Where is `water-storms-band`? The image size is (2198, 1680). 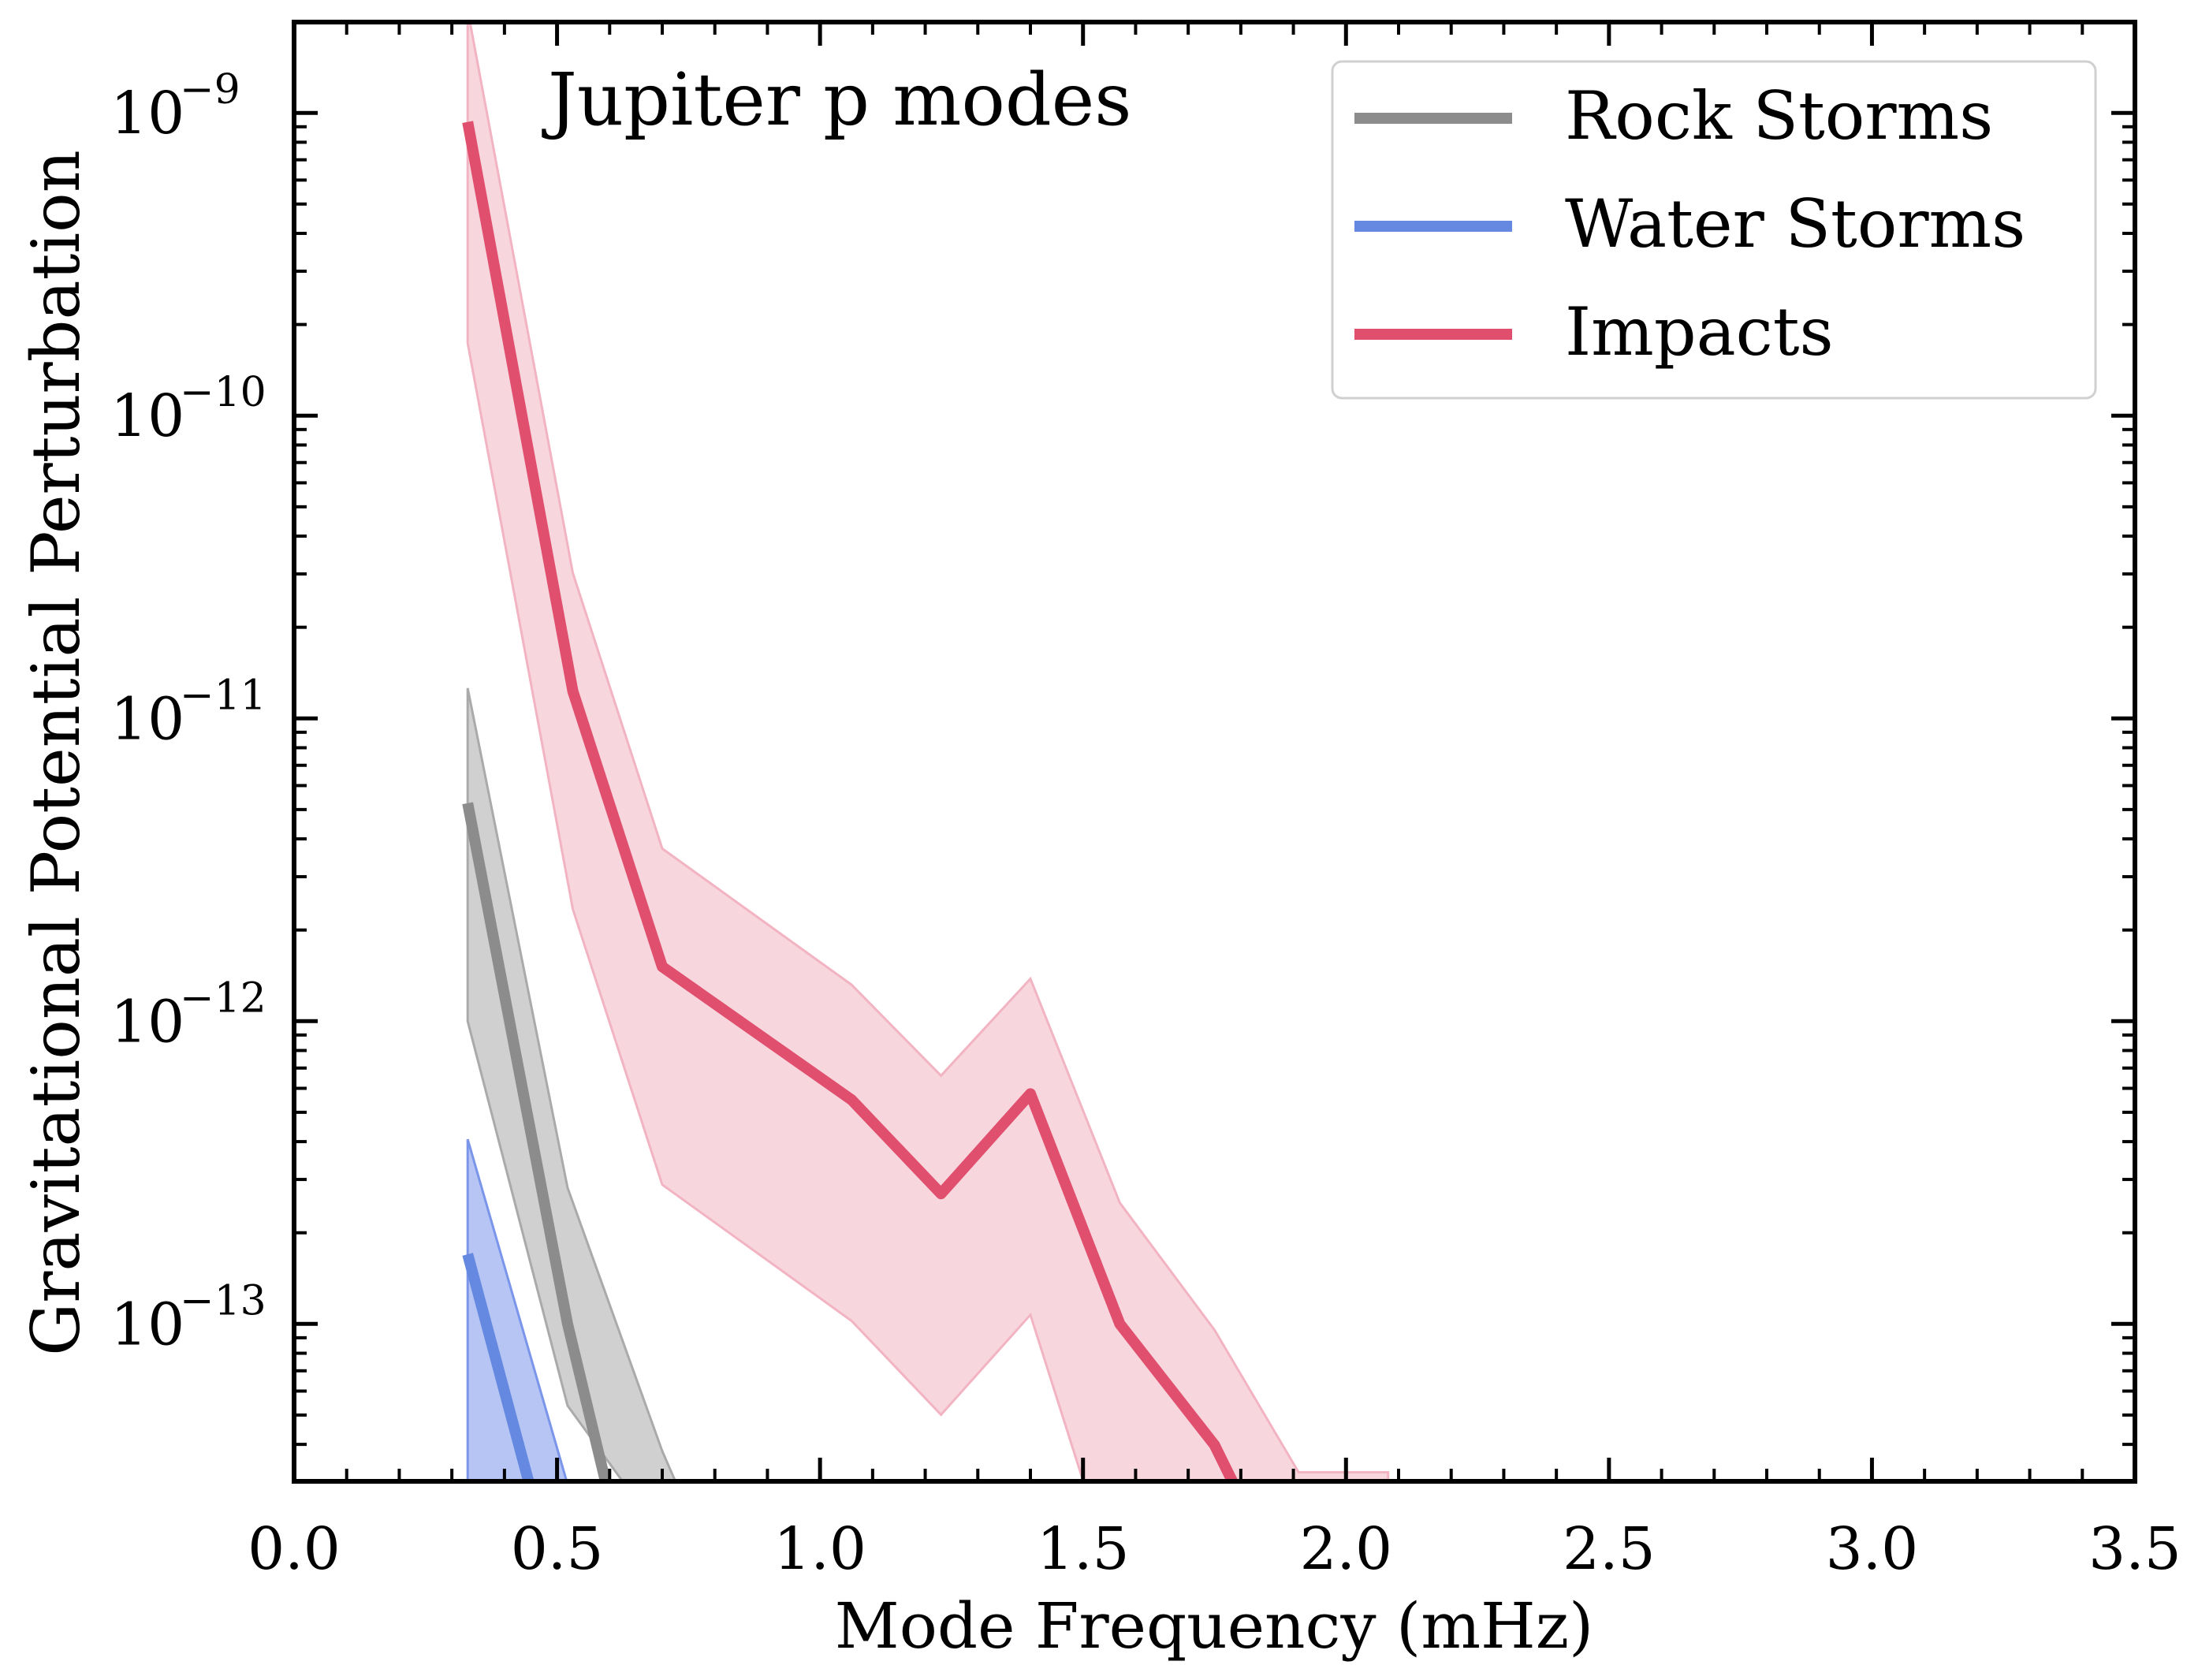
water-storms-band is located at coordinates (565, 1309).